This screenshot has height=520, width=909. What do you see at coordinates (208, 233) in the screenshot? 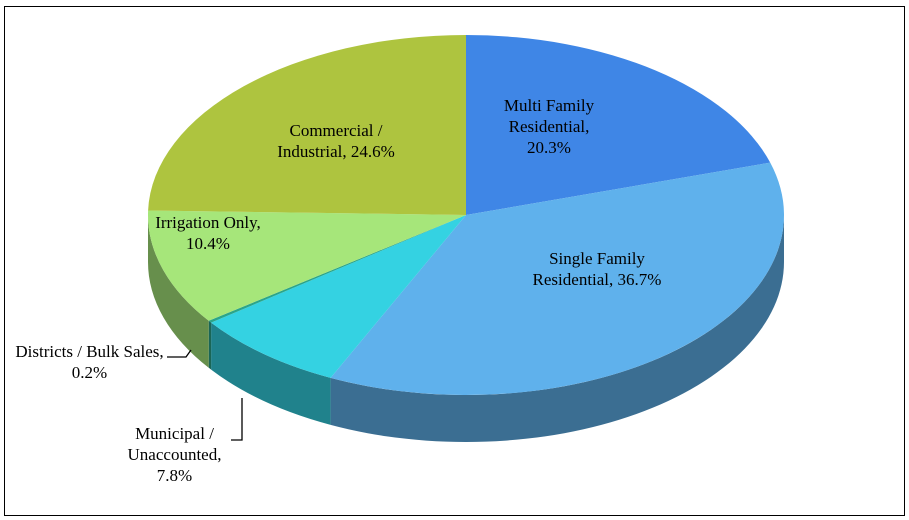
I see `data-label: Irrigation Only, 10.4%` at bounding box center [208, 233].